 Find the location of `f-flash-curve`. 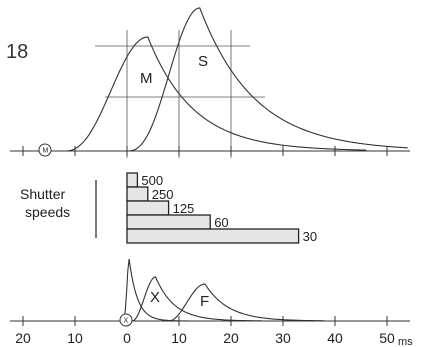

f-flash-curve is located at coordinates (246, 302).